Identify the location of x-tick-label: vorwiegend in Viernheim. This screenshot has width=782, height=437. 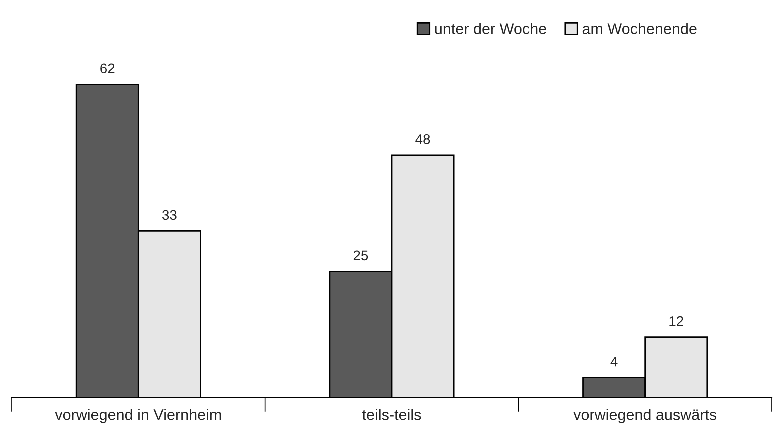
(138, 416).